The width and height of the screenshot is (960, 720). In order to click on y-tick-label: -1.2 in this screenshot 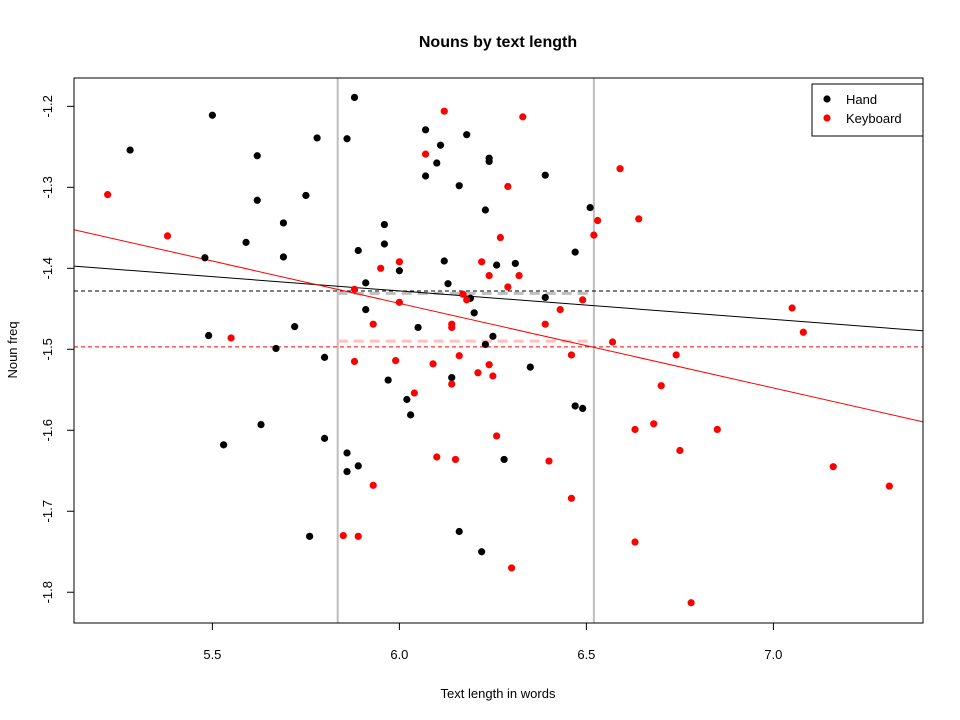, I will do `click(47, 106)`.